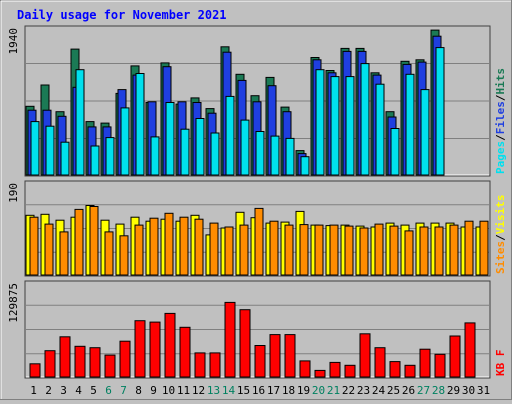  Describe the element at coordinates (13, 41) in the screenshot. I see `y-max-label: 1940` at that location.